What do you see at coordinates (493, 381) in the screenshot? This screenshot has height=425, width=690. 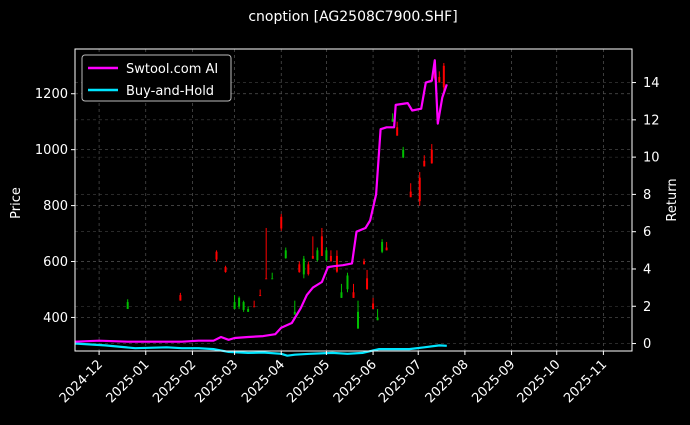 I see `x-tick-label: 2025-09` at bounding box center [493, 381].